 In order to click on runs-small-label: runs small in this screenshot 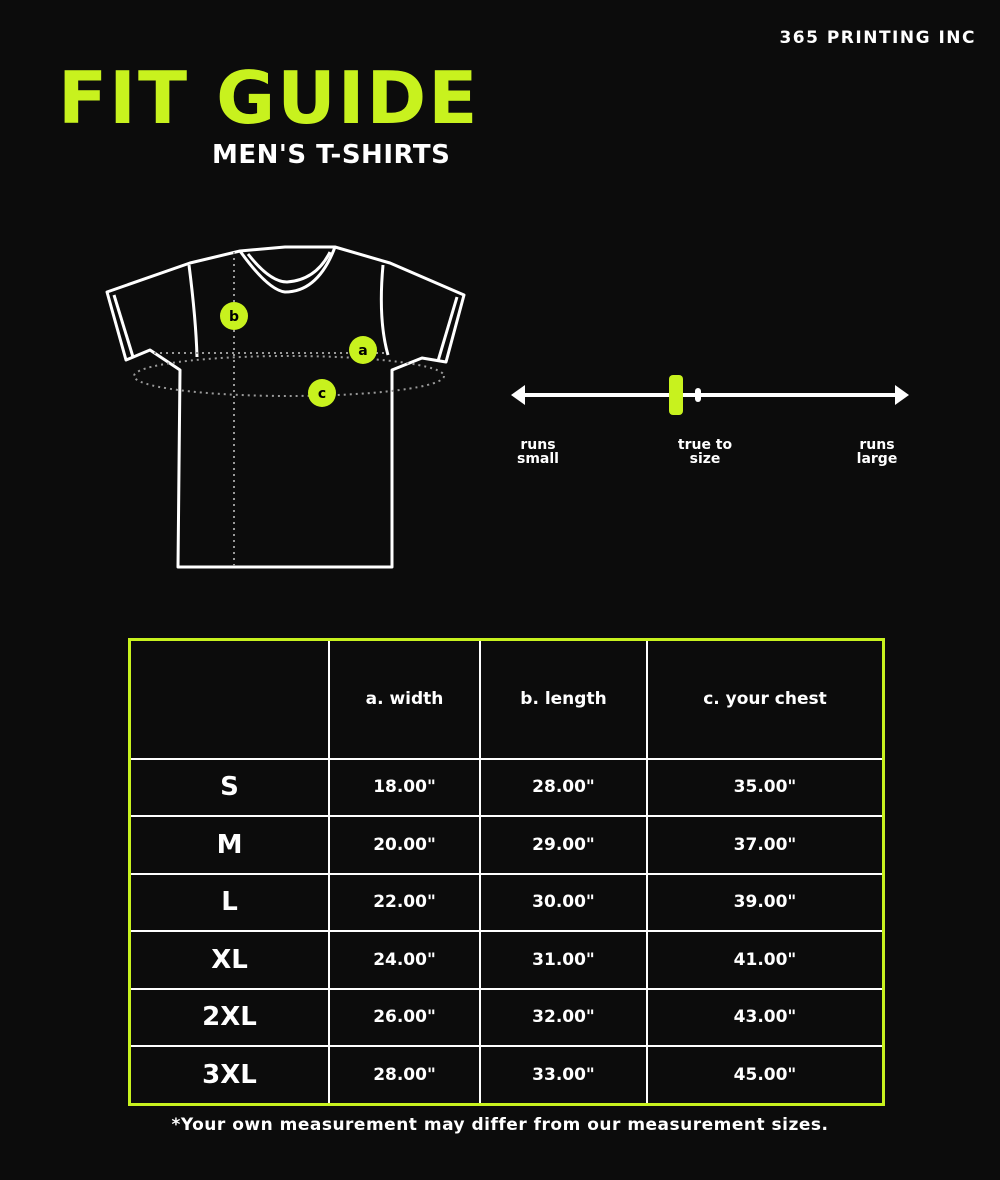, I will do `click(538, 452)`.